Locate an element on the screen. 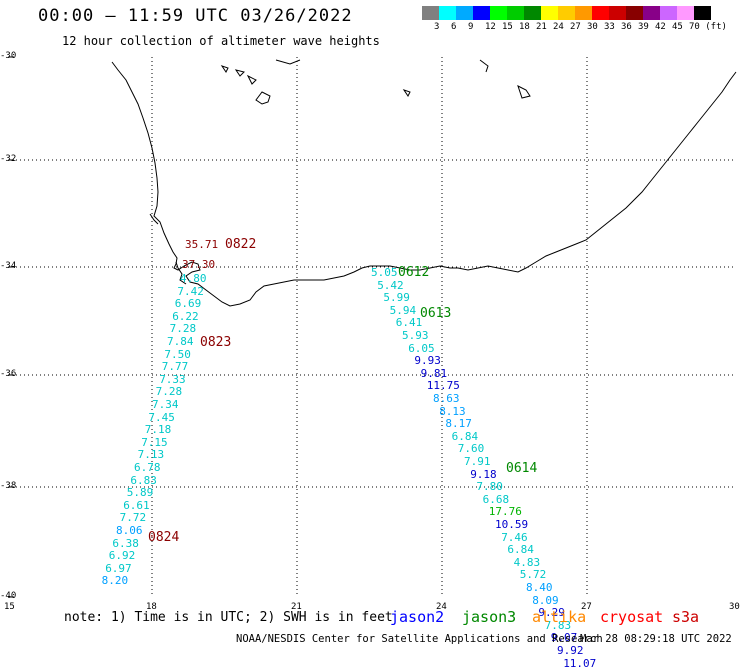  wave-height-value: 9.18 is located at coordinates (483, 474).